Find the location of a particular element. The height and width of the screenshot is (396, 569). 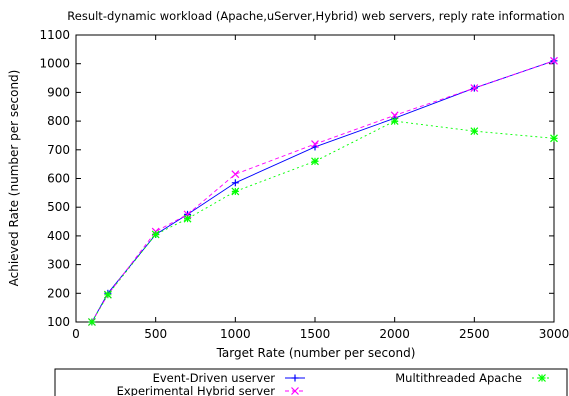

legend-entry: Multithreaded Apache is located at coordinates (473, 378).